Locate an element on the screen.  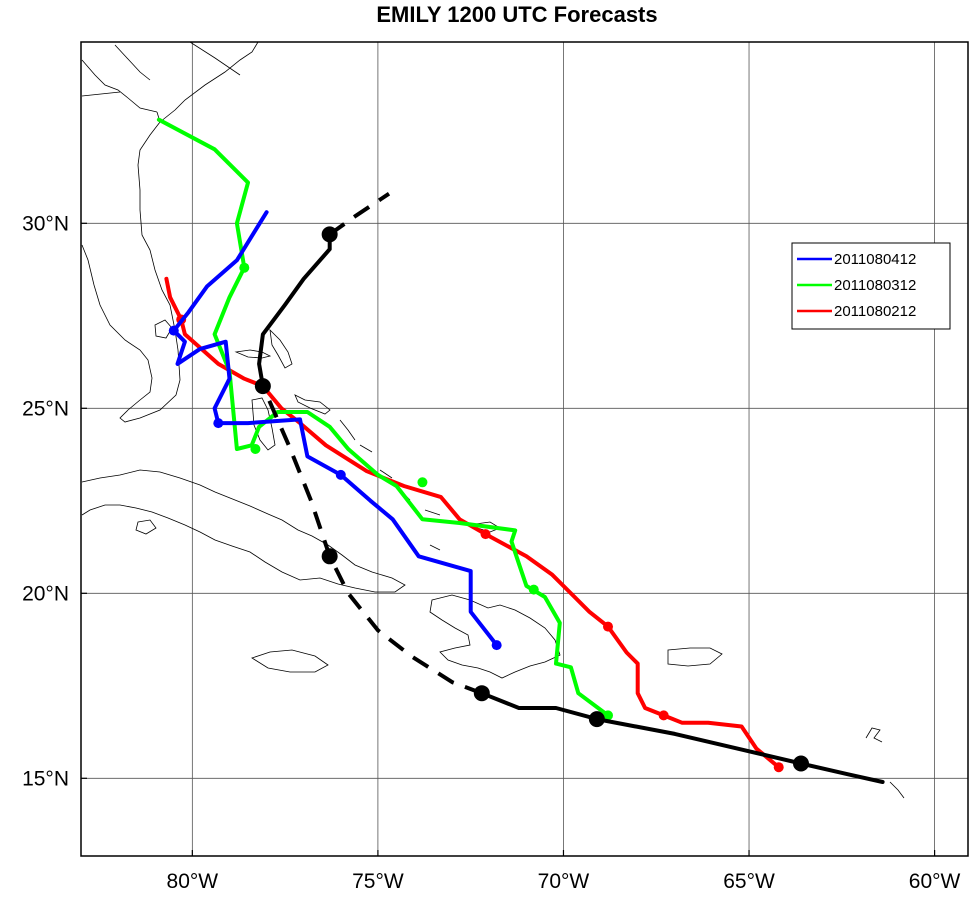
legend: 2011080412 2011080312 2011080212 is located at coordinates (871, 286).